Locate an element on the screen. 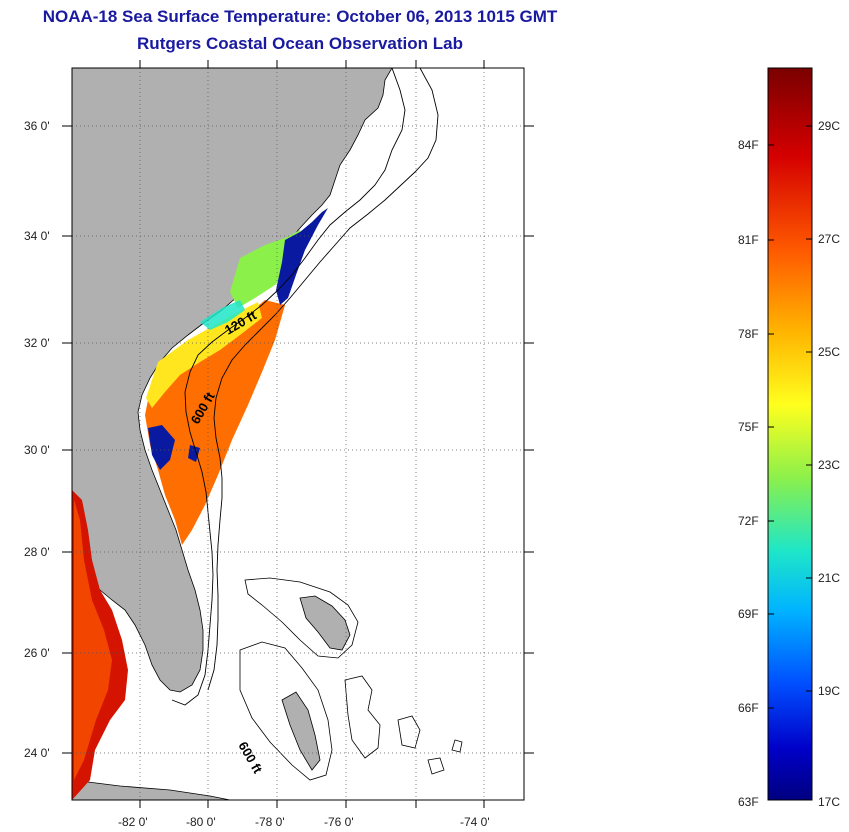 This screenshot has width=849, height=832. map-subtitle: Rutgers Coastal Ocean Observation Lab is located at coordinates (300, 43).